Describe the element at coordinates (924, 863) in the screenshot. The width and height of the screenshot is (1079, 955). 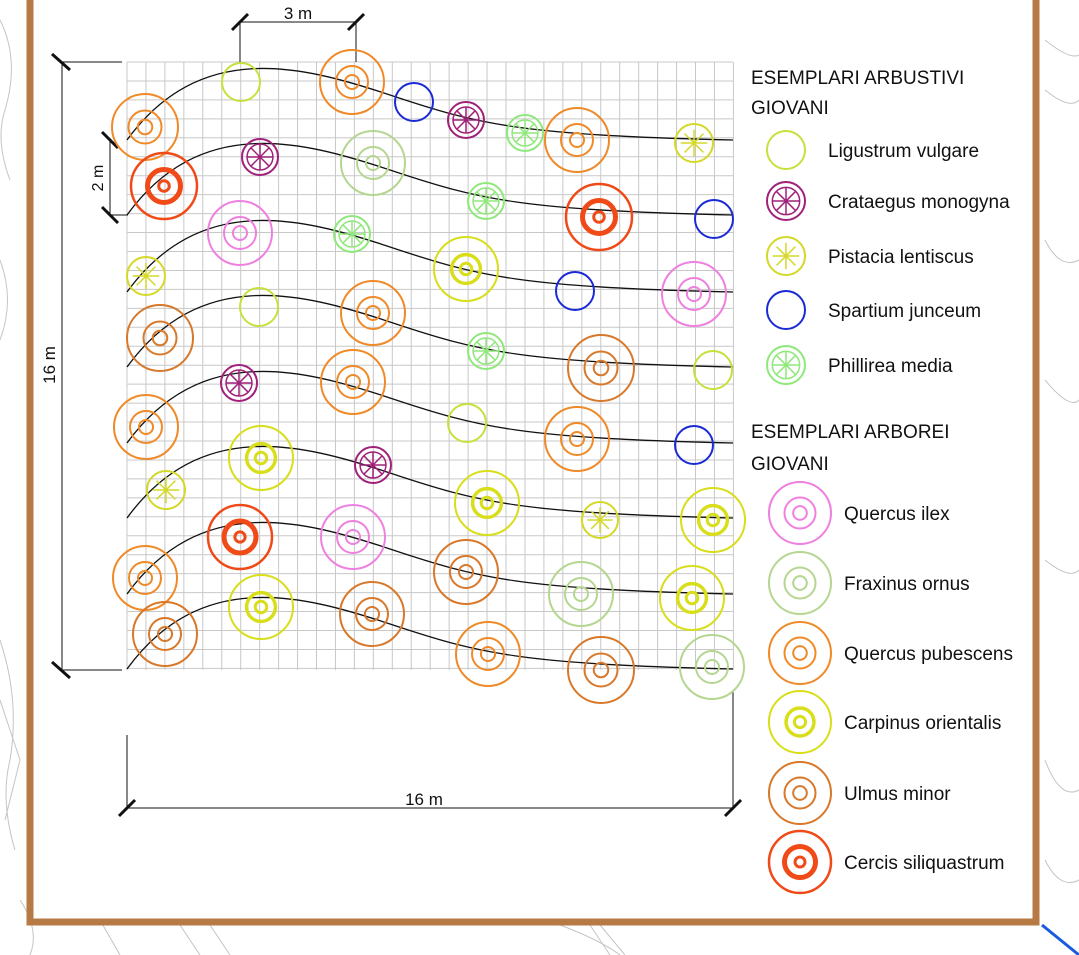
I see `legend-label-cercis: Cercis siliquastrum` at that location.